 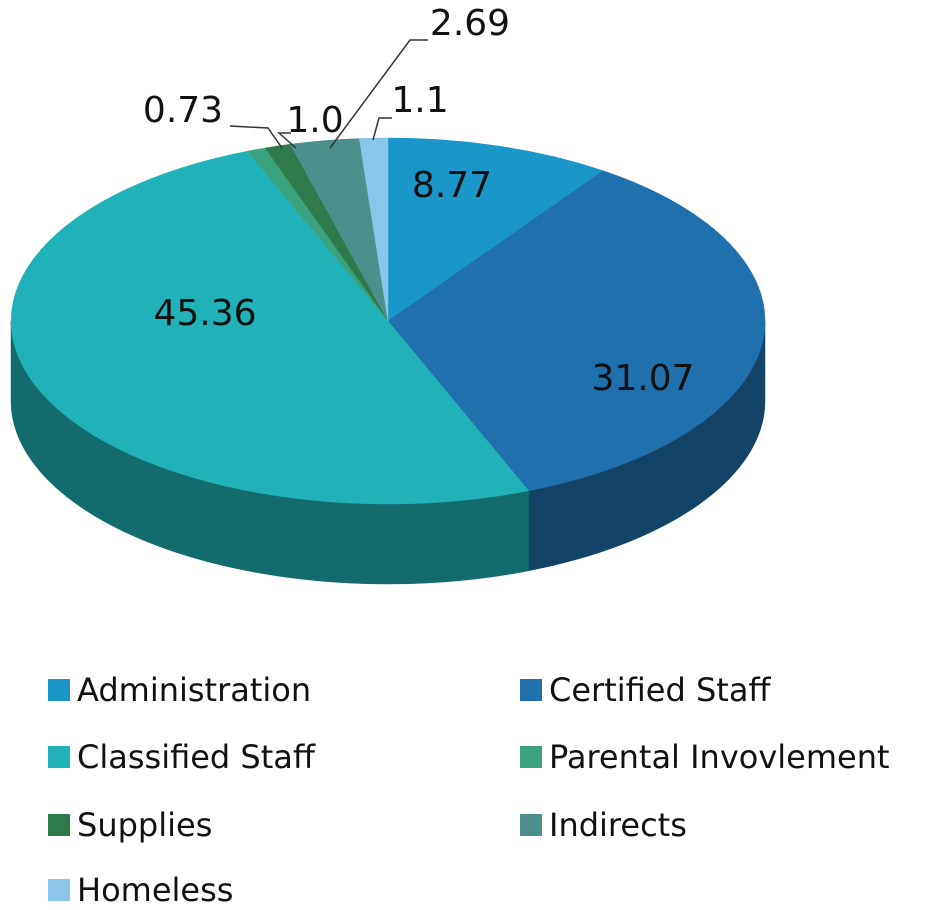 I want to click on legend-label: Homeless, so click(x=155, y=890).